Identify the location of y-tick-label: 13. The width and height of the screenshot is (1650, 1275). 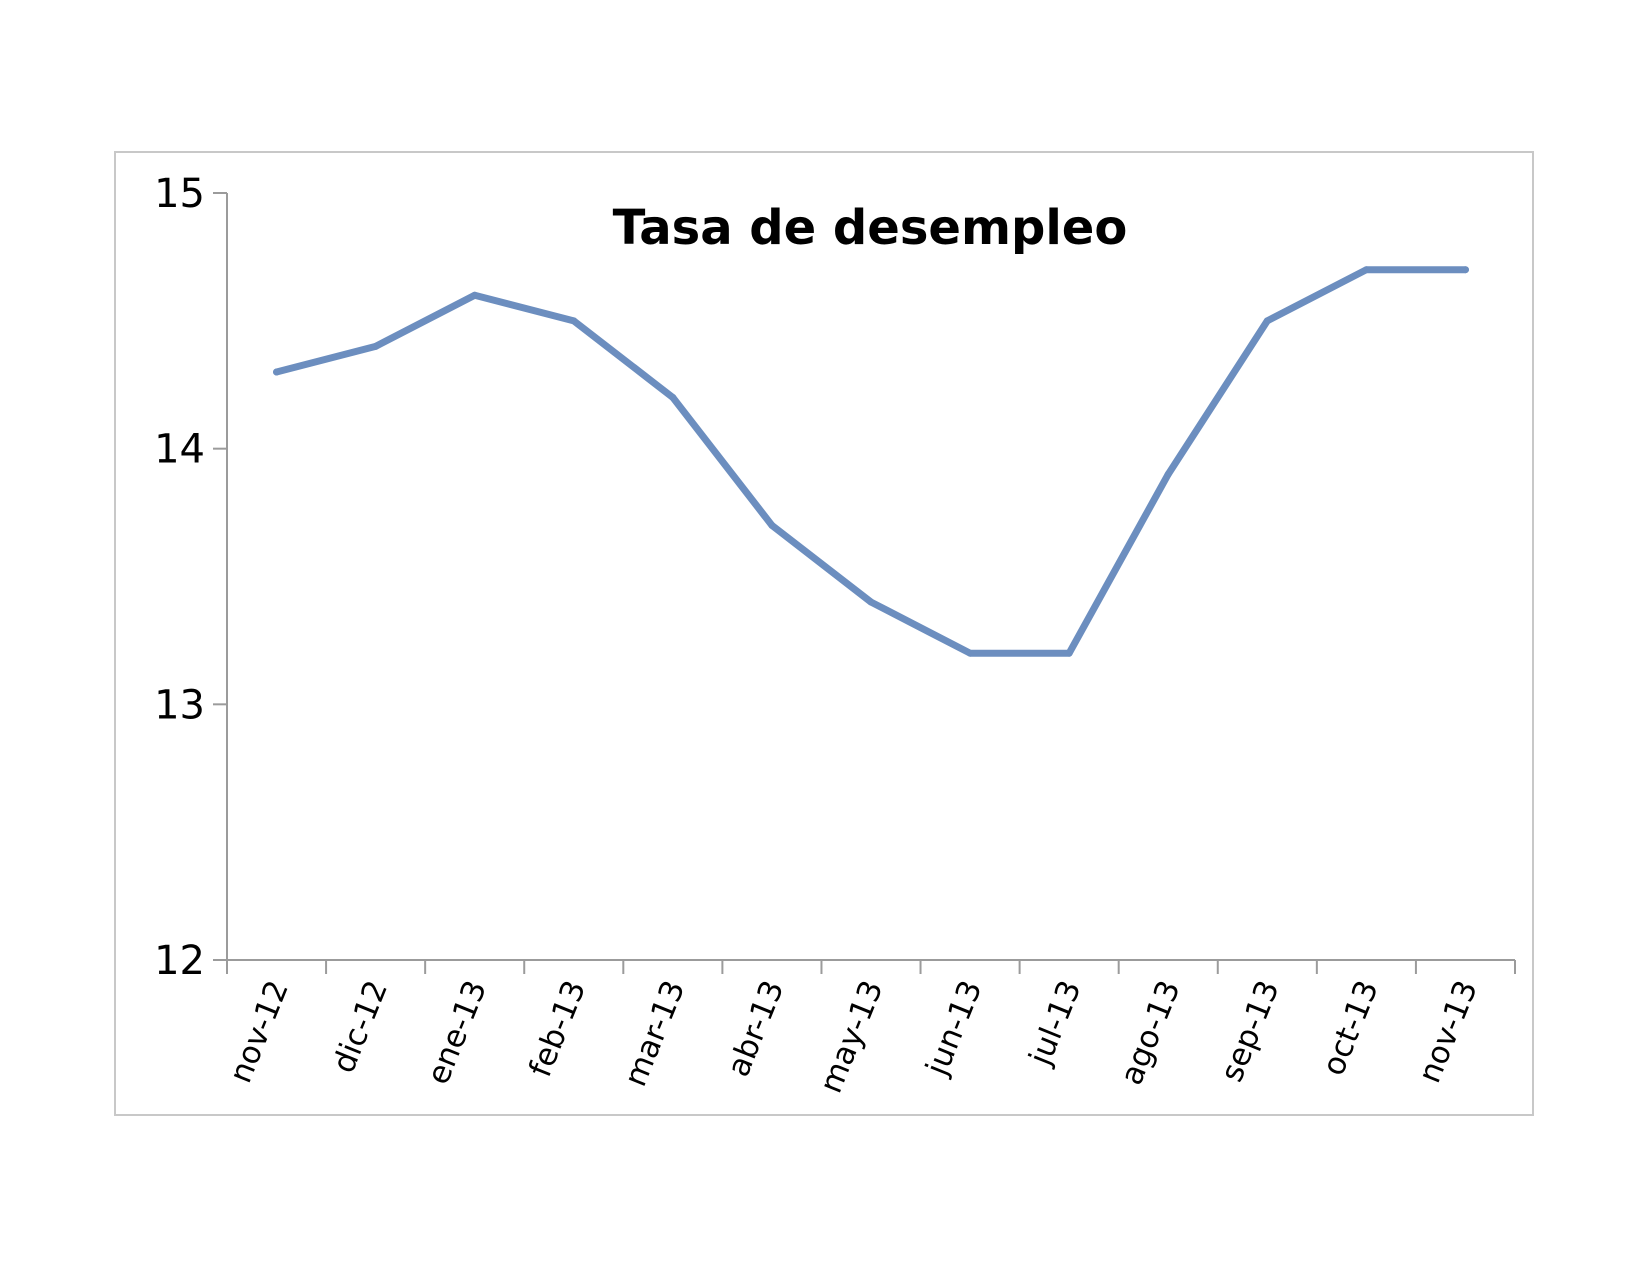
(179, 705).